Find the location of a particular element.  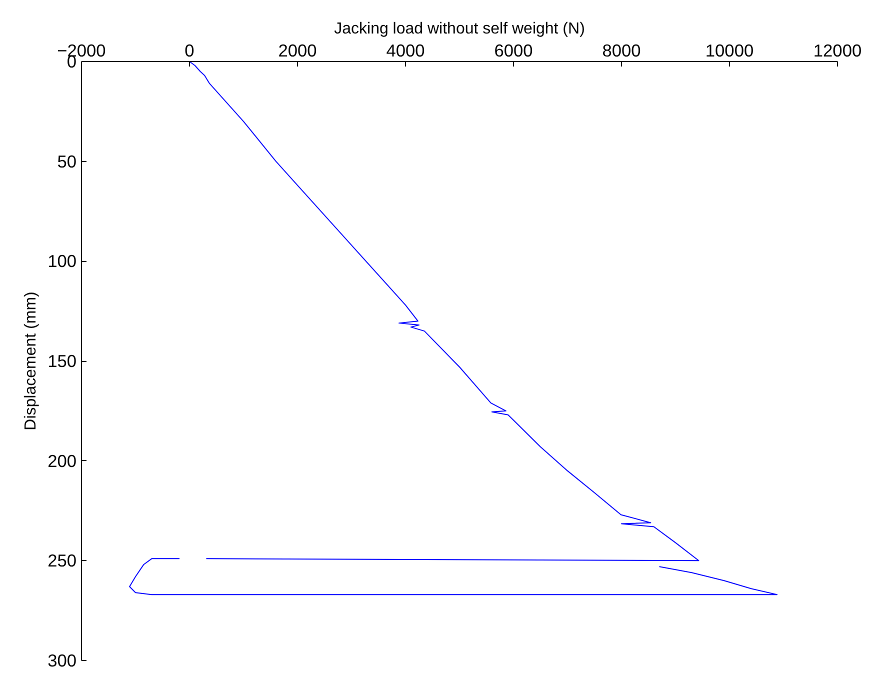

x-tick-label: 10000 is located at coordinates (729, 50).